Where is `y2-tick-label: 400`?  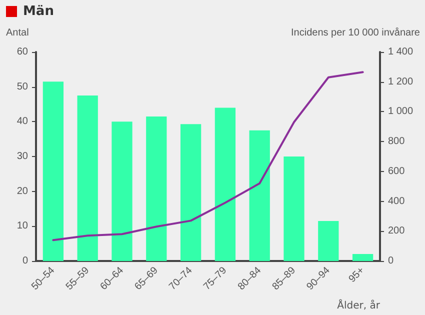
y2-tick-label: 400 is located at coordinates (397, 201).